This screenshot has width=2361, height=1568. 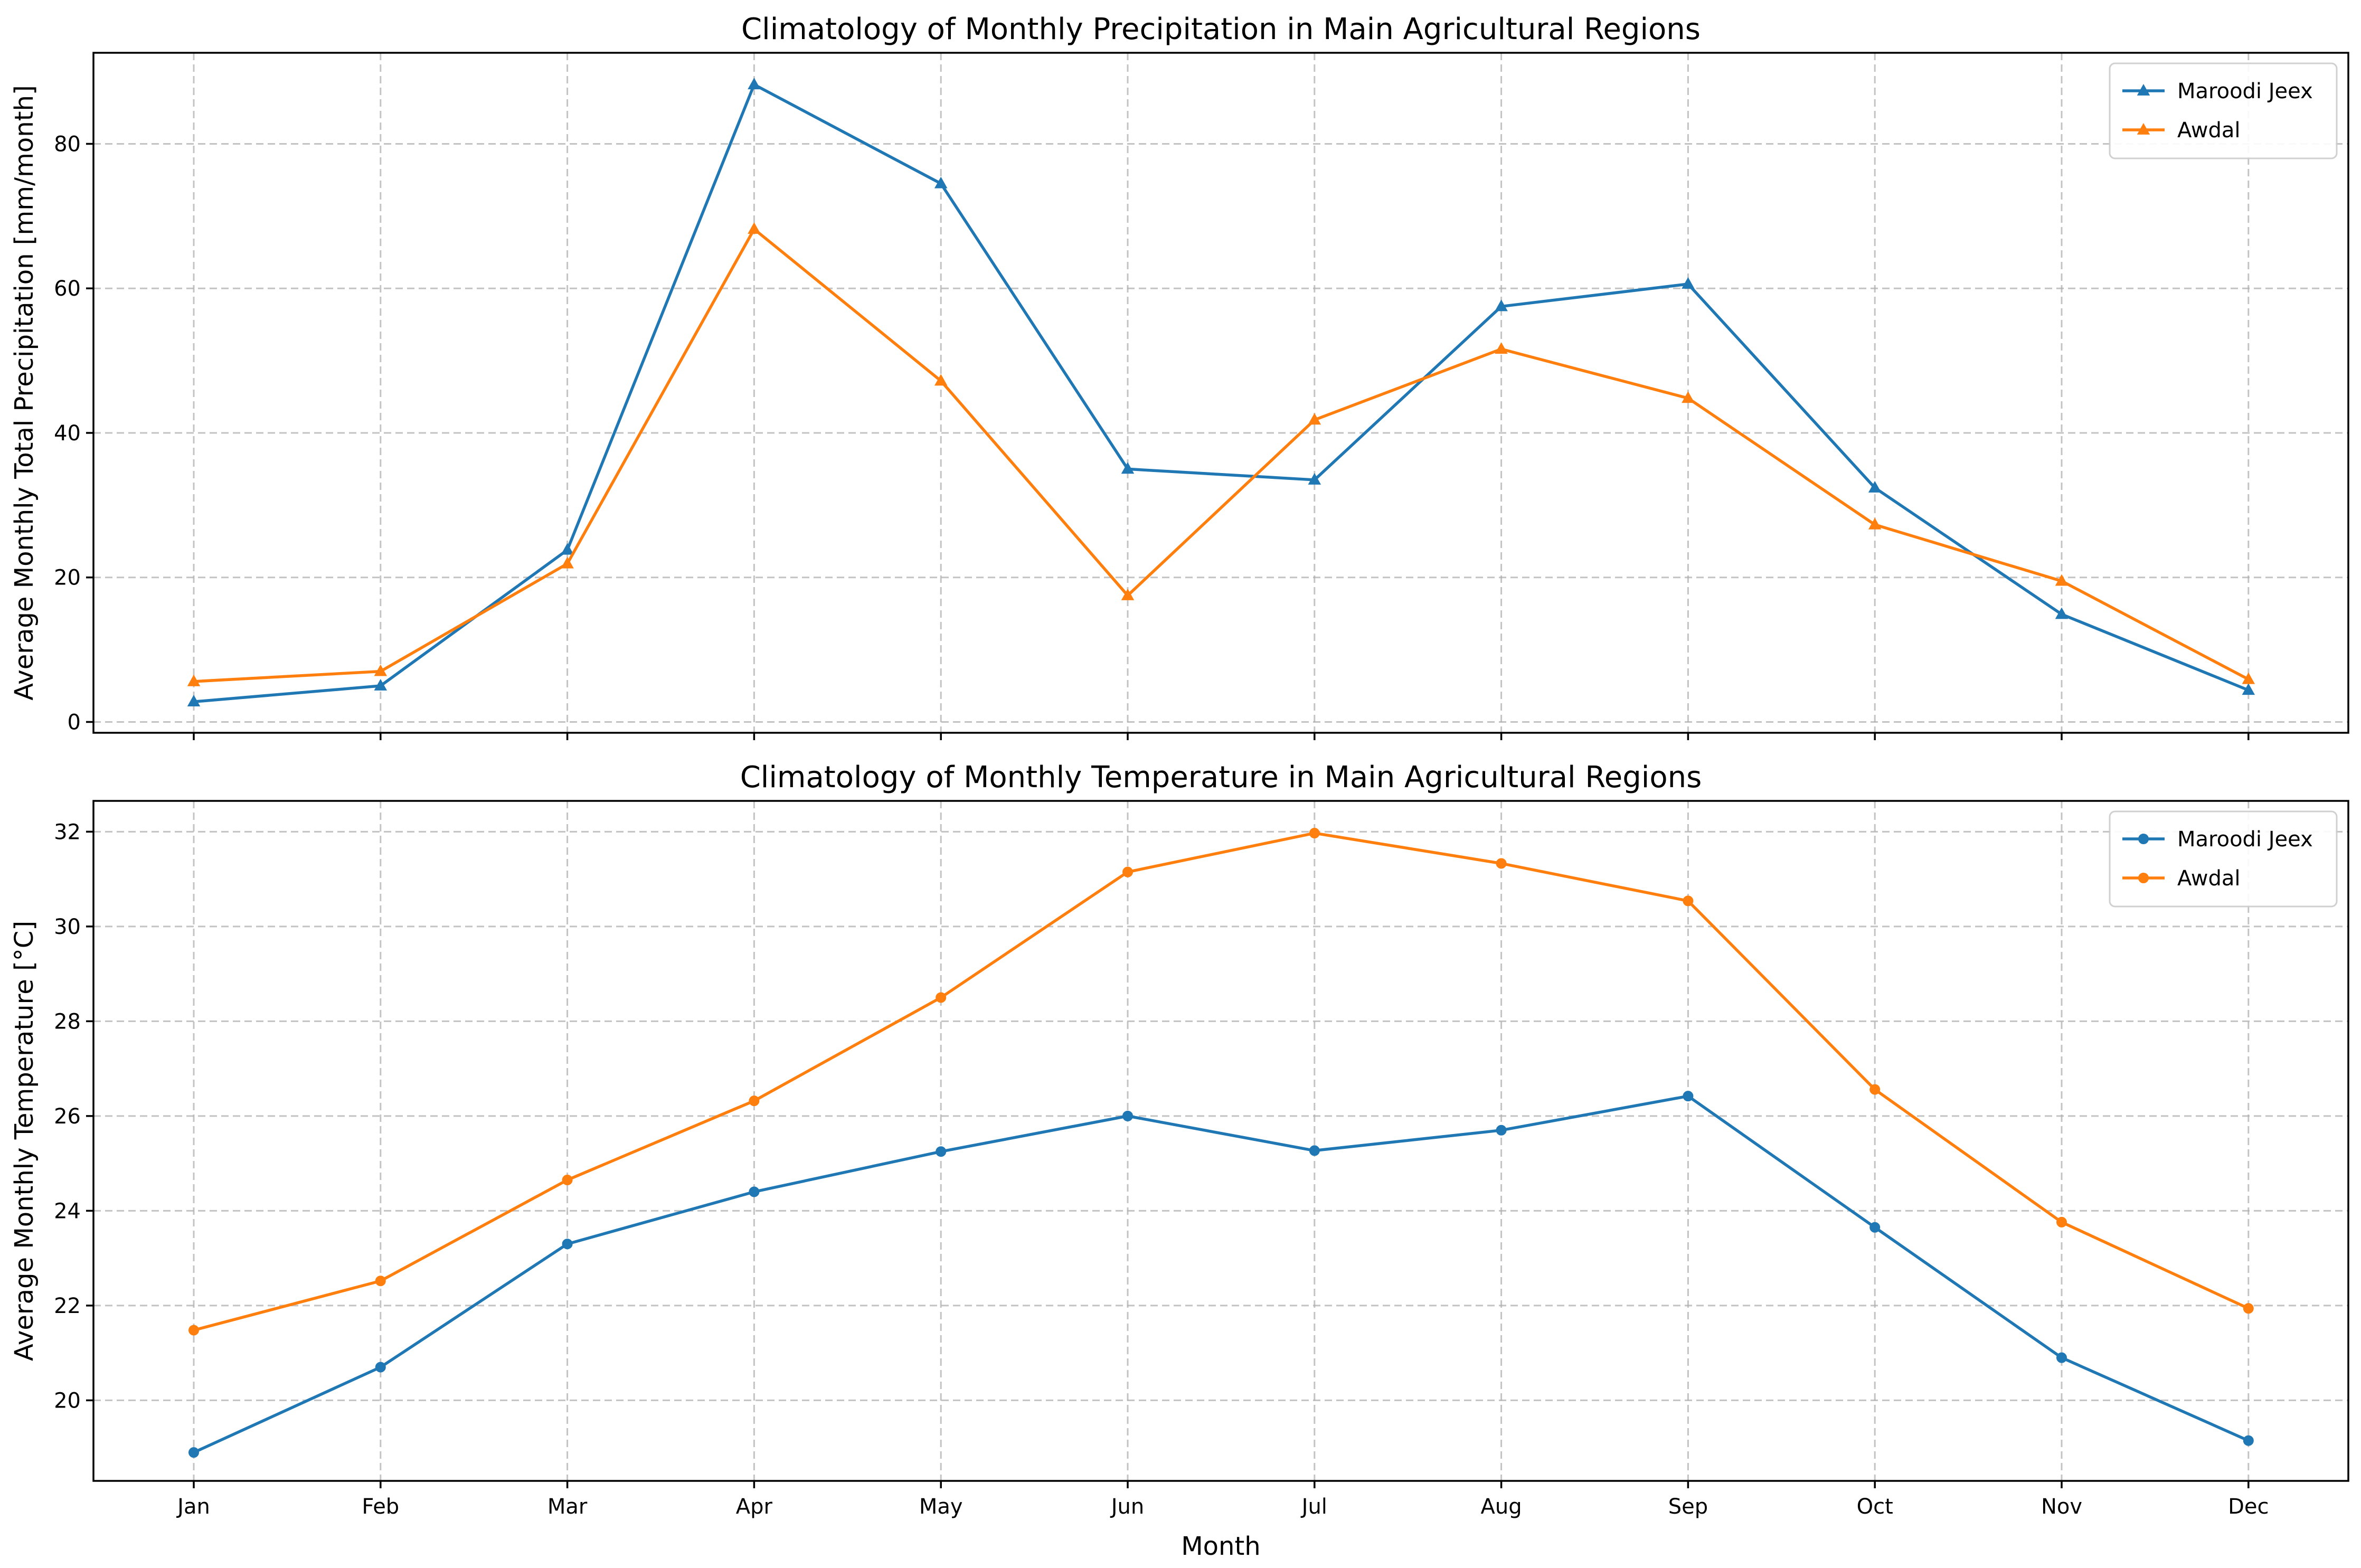 I want to click on y-tick-label: 24, so click(x=67, y=1211).